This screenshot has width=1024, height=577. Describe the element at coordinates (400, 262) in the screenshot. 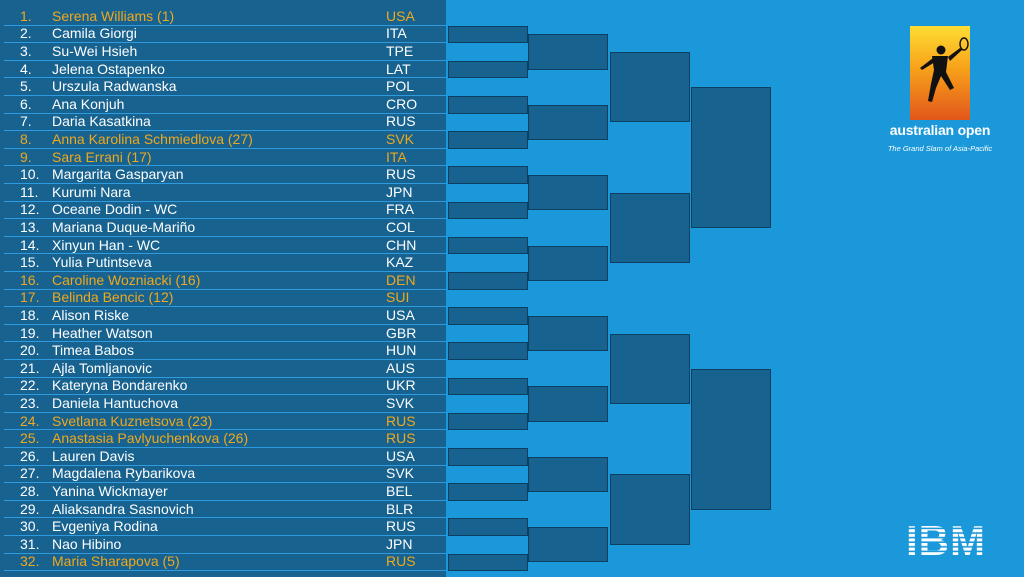

I see `player-country: KAZ` at that location.